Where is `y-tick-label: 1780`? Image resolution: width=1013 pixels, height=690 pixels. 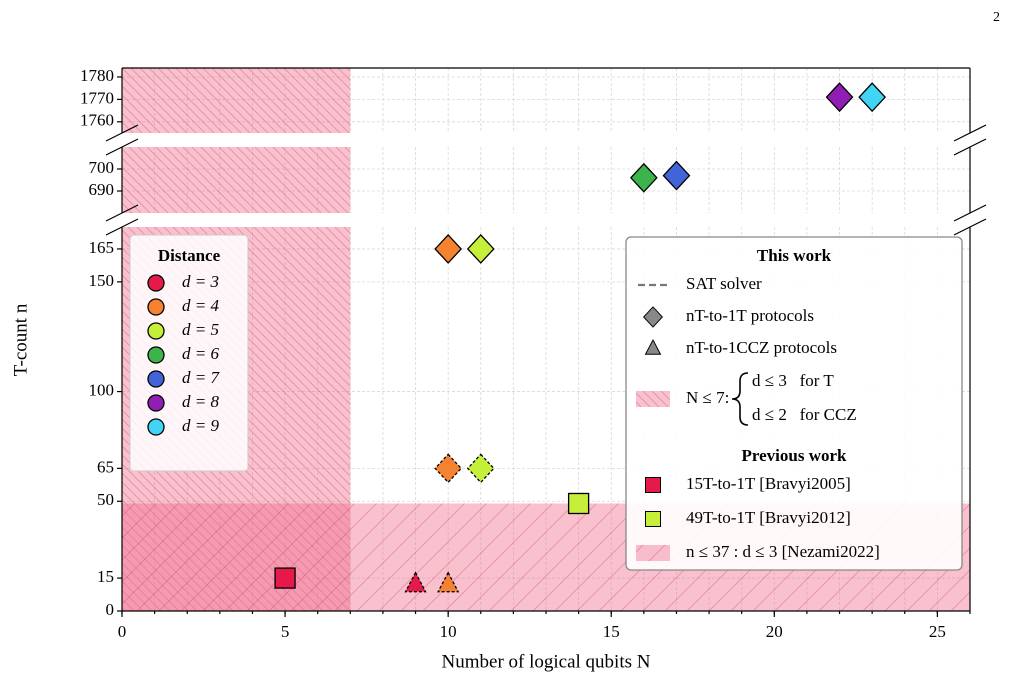
y-tick-label: 1780 is located at coordinates (97, 75).